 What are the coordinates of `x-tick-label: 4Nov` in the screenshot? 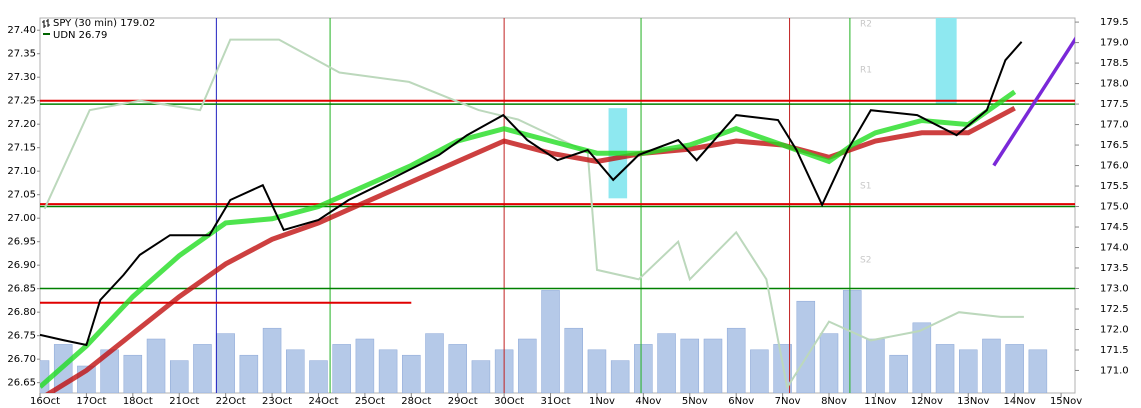 It's located at (648, 401).